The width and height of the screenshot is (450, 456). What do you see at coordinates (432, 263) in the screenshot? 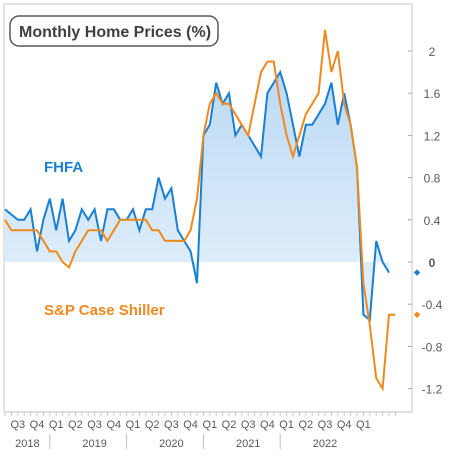
I see `y-tick-label: 0` at bounding box center [432, 263].